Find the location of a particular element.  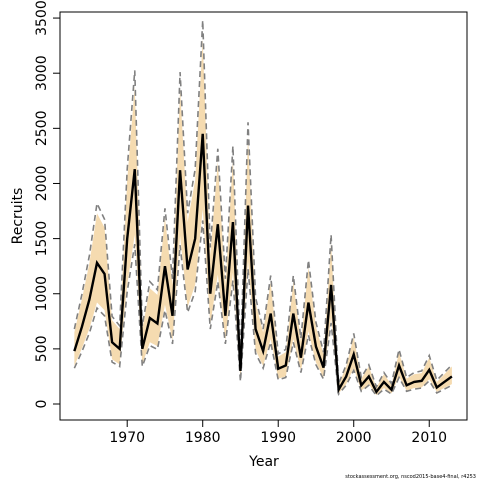

y-tick-label: 3000 is located at coordinates (42, 73).